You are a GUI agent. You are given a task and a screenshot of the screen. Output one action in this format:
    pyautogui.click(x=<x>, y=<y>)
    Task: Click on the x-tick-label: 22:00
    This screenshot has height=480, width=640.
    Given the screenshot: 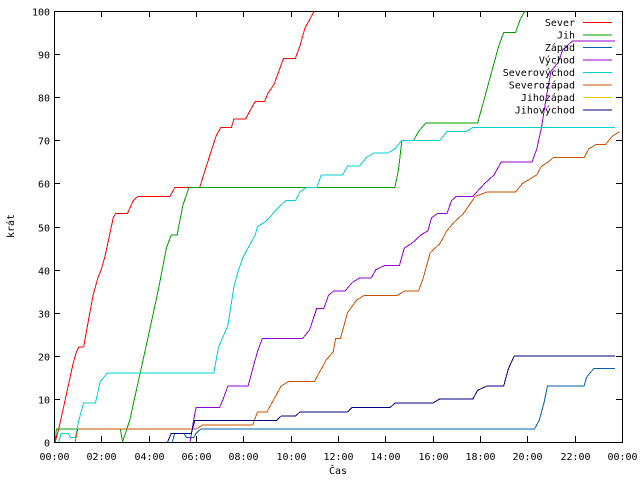 What is the action you would take?
    pyautogui.click(x=575, y=457)
    